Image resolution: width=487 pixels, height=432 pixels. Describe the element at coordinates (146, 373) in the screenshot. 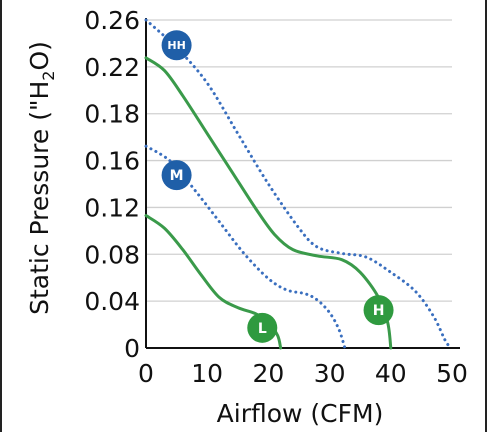

I see `x-tick-label: 0` at that location.